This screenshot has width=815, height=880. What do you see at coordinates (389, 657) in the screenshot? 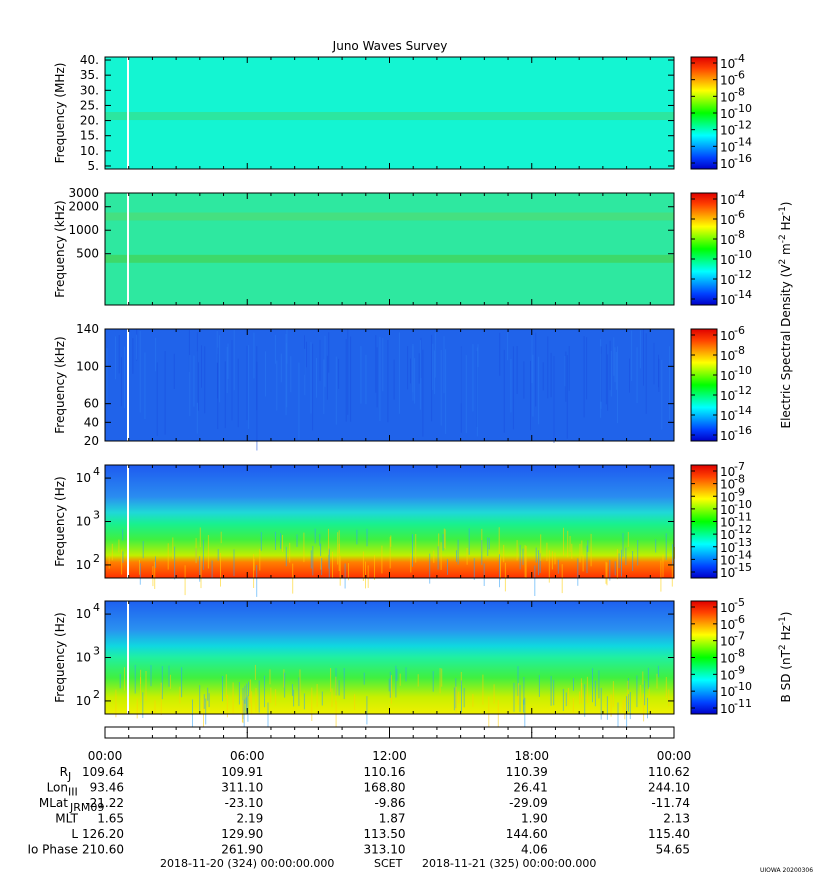
I see `spectrogram-area` at bounding box center [389, 657].